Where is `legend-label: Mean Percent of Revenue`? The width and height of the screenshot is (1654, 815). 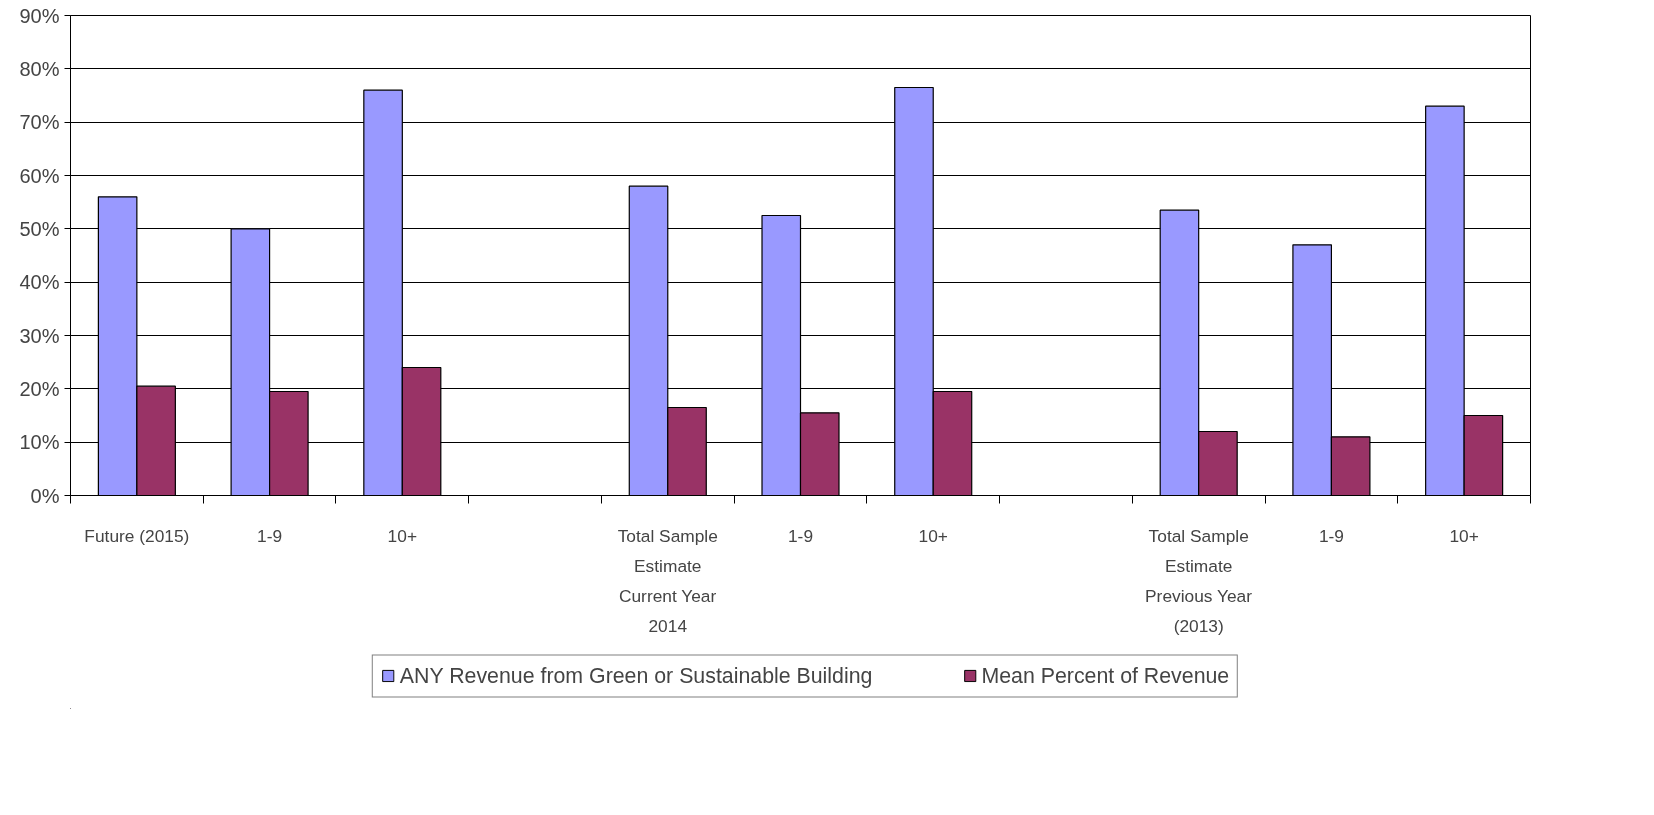 legend-label: Mean Percent of Revenue is located at coordinates (1105, 675).